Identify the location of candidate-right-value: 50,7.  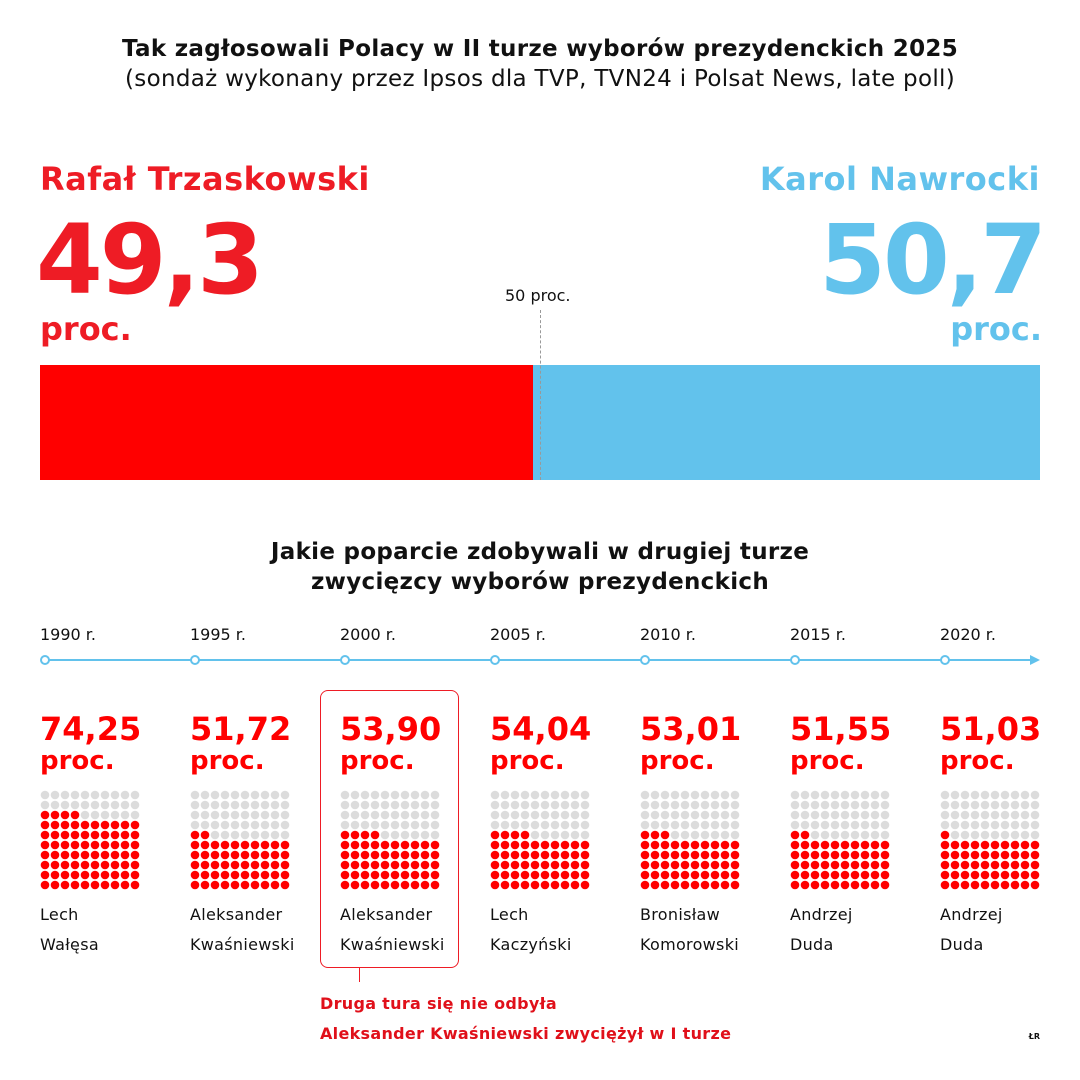
(933, 260).